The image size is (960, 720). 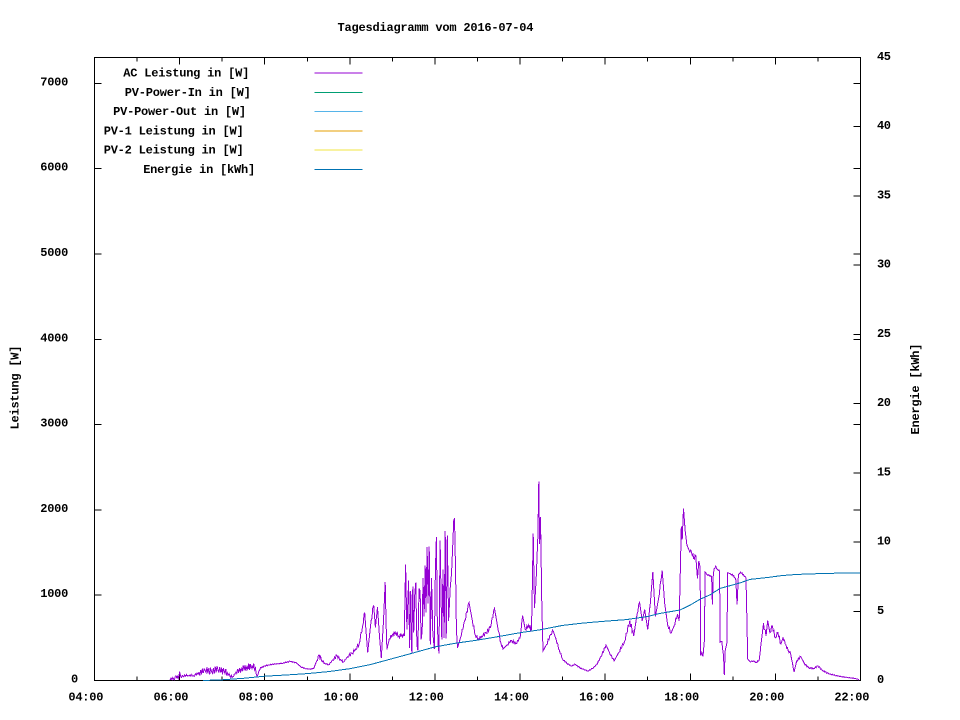 I want to click on svg-text: 22:00, so click(x=851, y=698).